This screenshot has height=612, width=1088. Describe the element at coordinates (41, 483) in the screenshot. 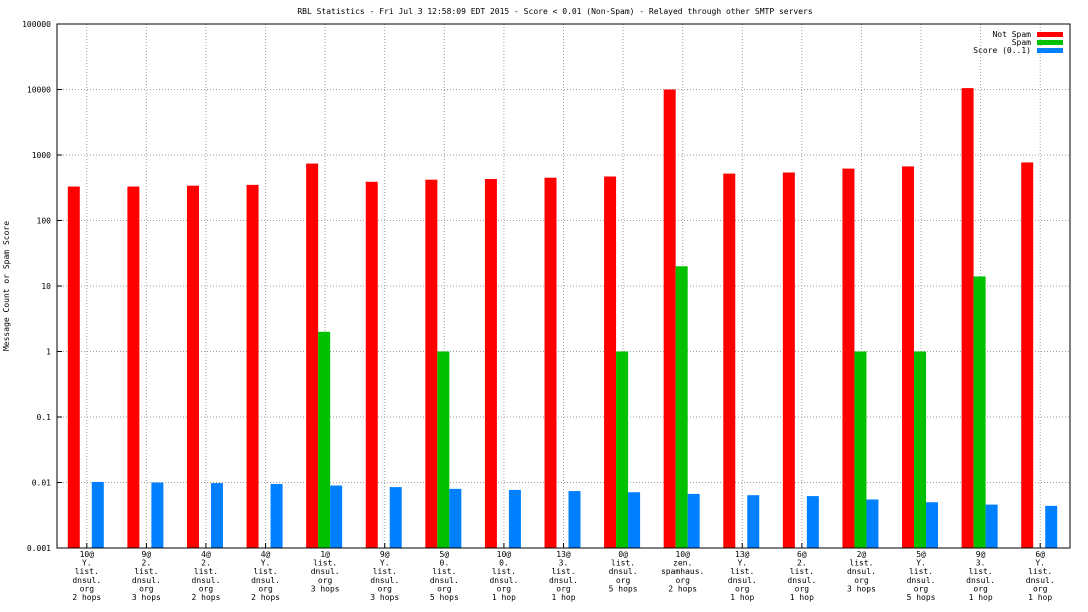

I see `y-tick-label: 0.01` at that location.